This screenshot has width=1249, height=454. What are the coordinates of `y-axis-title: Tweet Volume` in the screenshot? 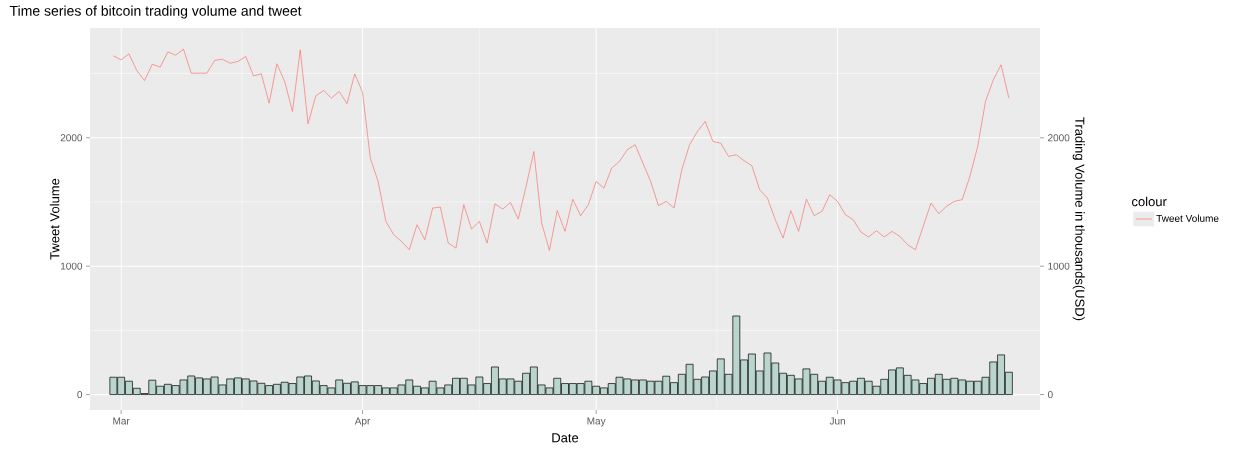 It's located at (54, 219).